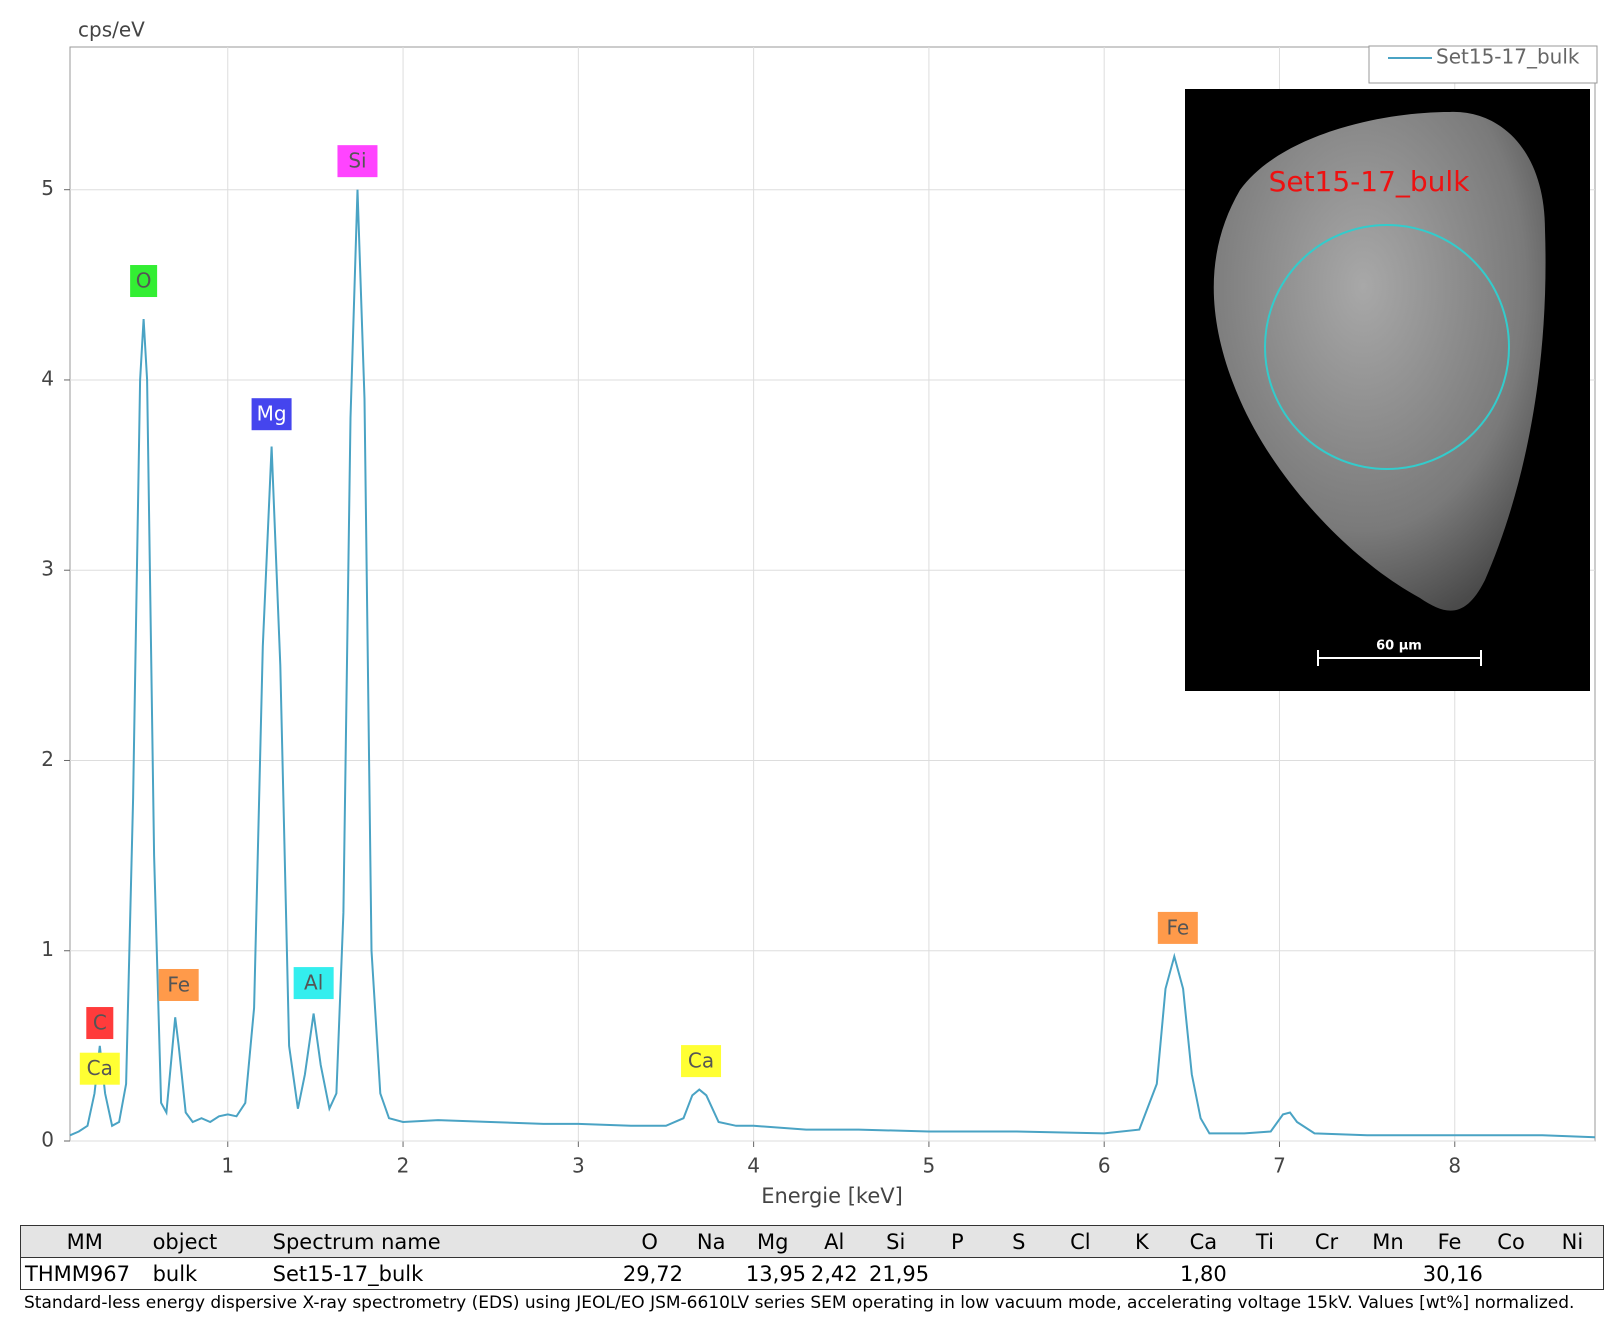 The height and width of the screenshot is (1325, 1613). What do you see at coordinates (403, 1166) in the screenshot?
I see `x-tick-label: 2` at bounding box center [403, 1166].